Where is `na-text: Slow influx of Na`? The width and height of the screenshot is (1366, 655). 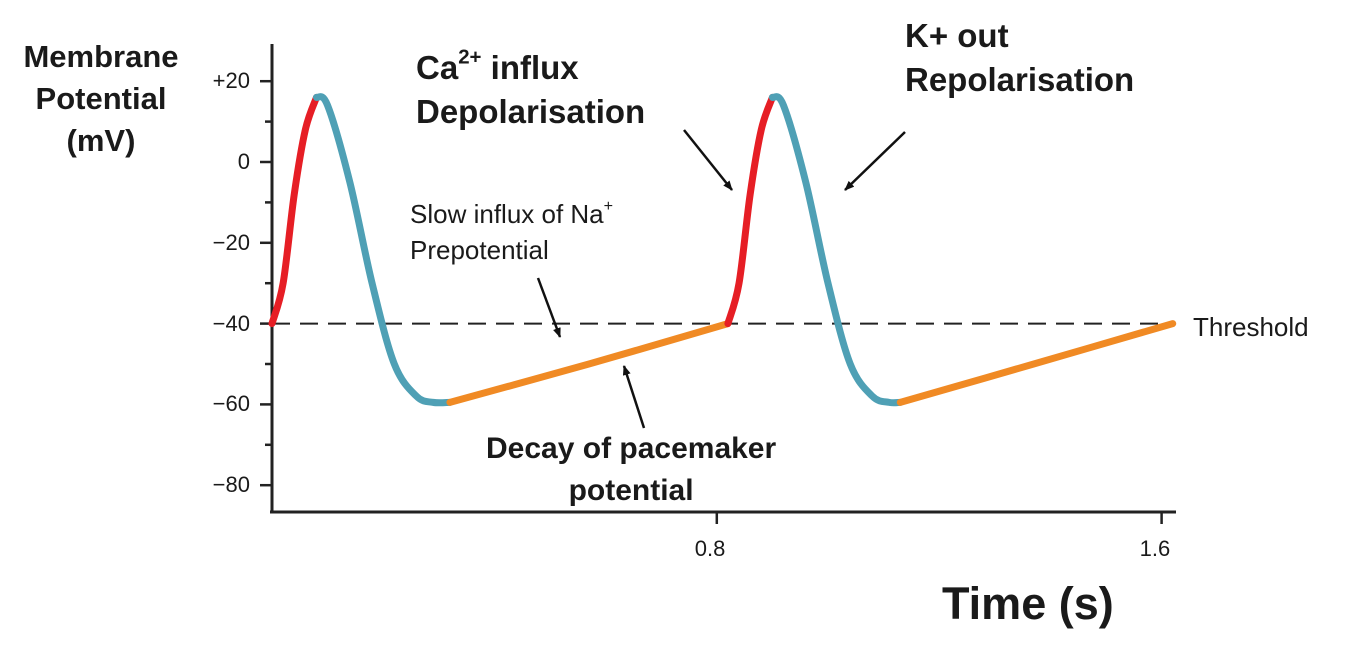 na-text: Slow influx of Na is located at coordinates (507, 214).